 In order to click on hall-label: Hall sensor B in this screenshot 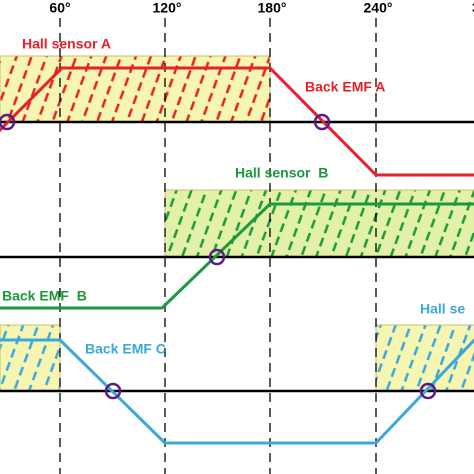, I will do `click(281, 173)`.